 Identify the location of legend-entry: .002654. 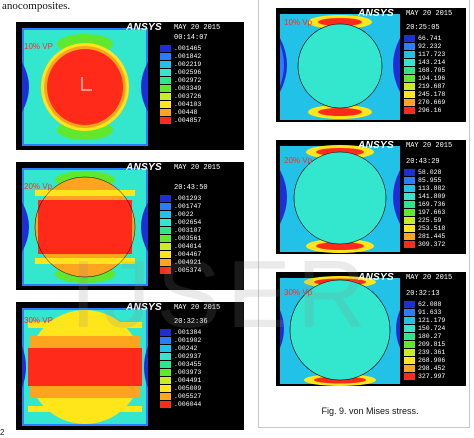
(180, 222).